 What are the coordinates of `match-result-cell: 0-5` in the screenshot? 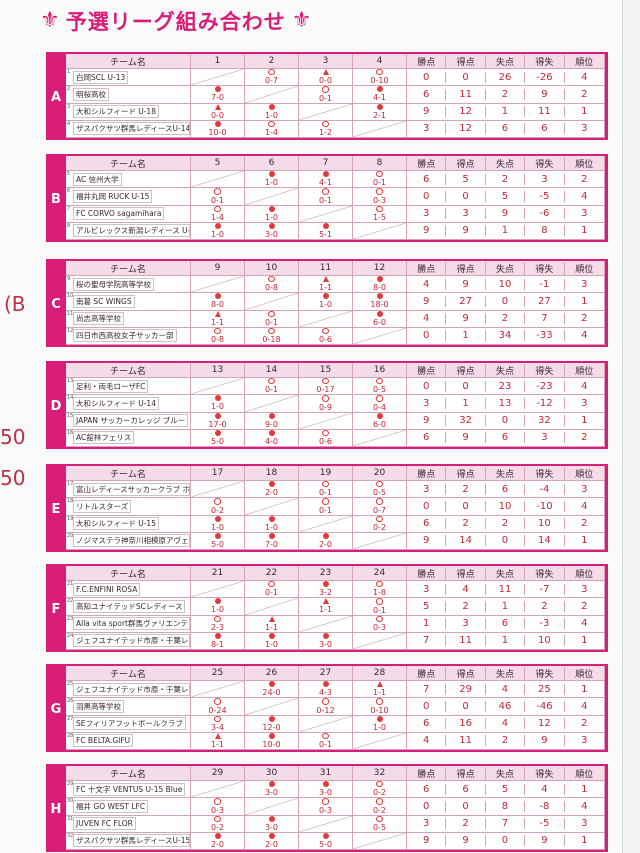 It's located at (380, 490).